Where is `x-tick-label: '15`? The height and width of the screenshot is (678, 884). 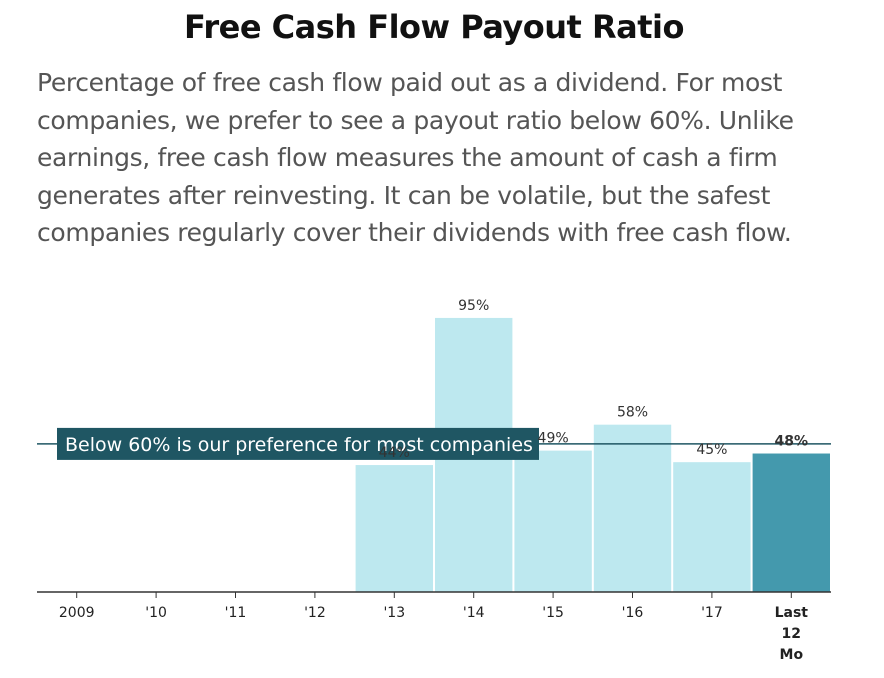 x-tick-label: '15 is located at coordinates (553, 613).